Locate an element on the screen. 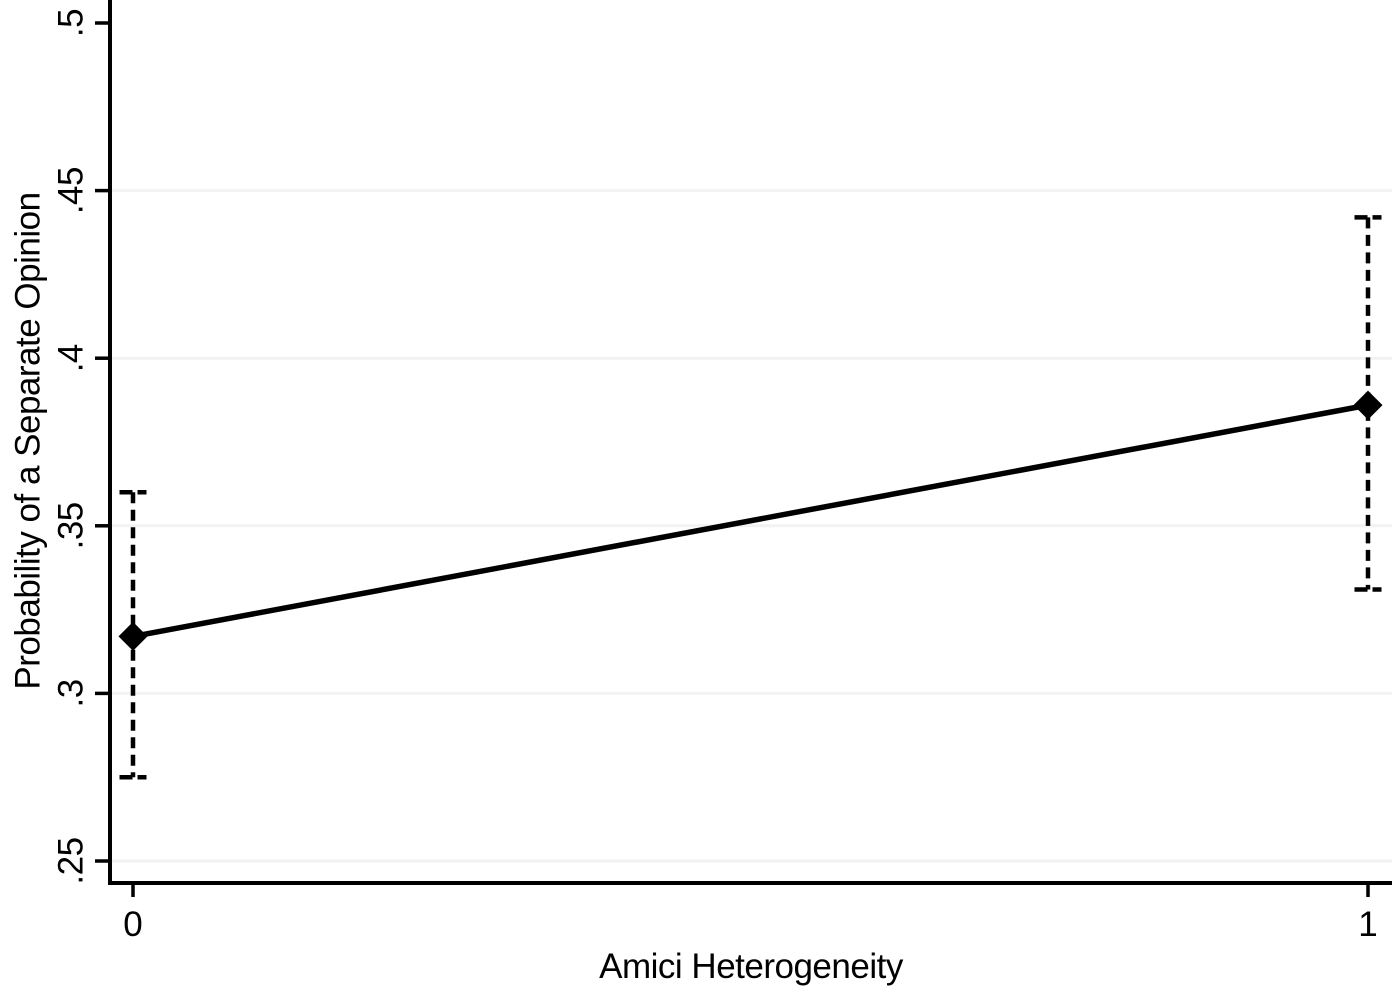 The height and width of the screenshot is (990, 1392). y-tick-label: .25 is located at coordinates (71, 860).